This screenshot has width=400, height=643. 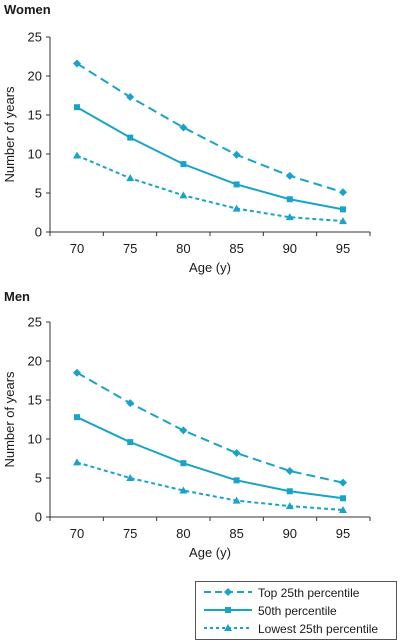 What do you see at coordinates (309, 593) in the screenshot?
I see `legend-label-top-25: Top 25th percentile` at bounding box center [309, 593].